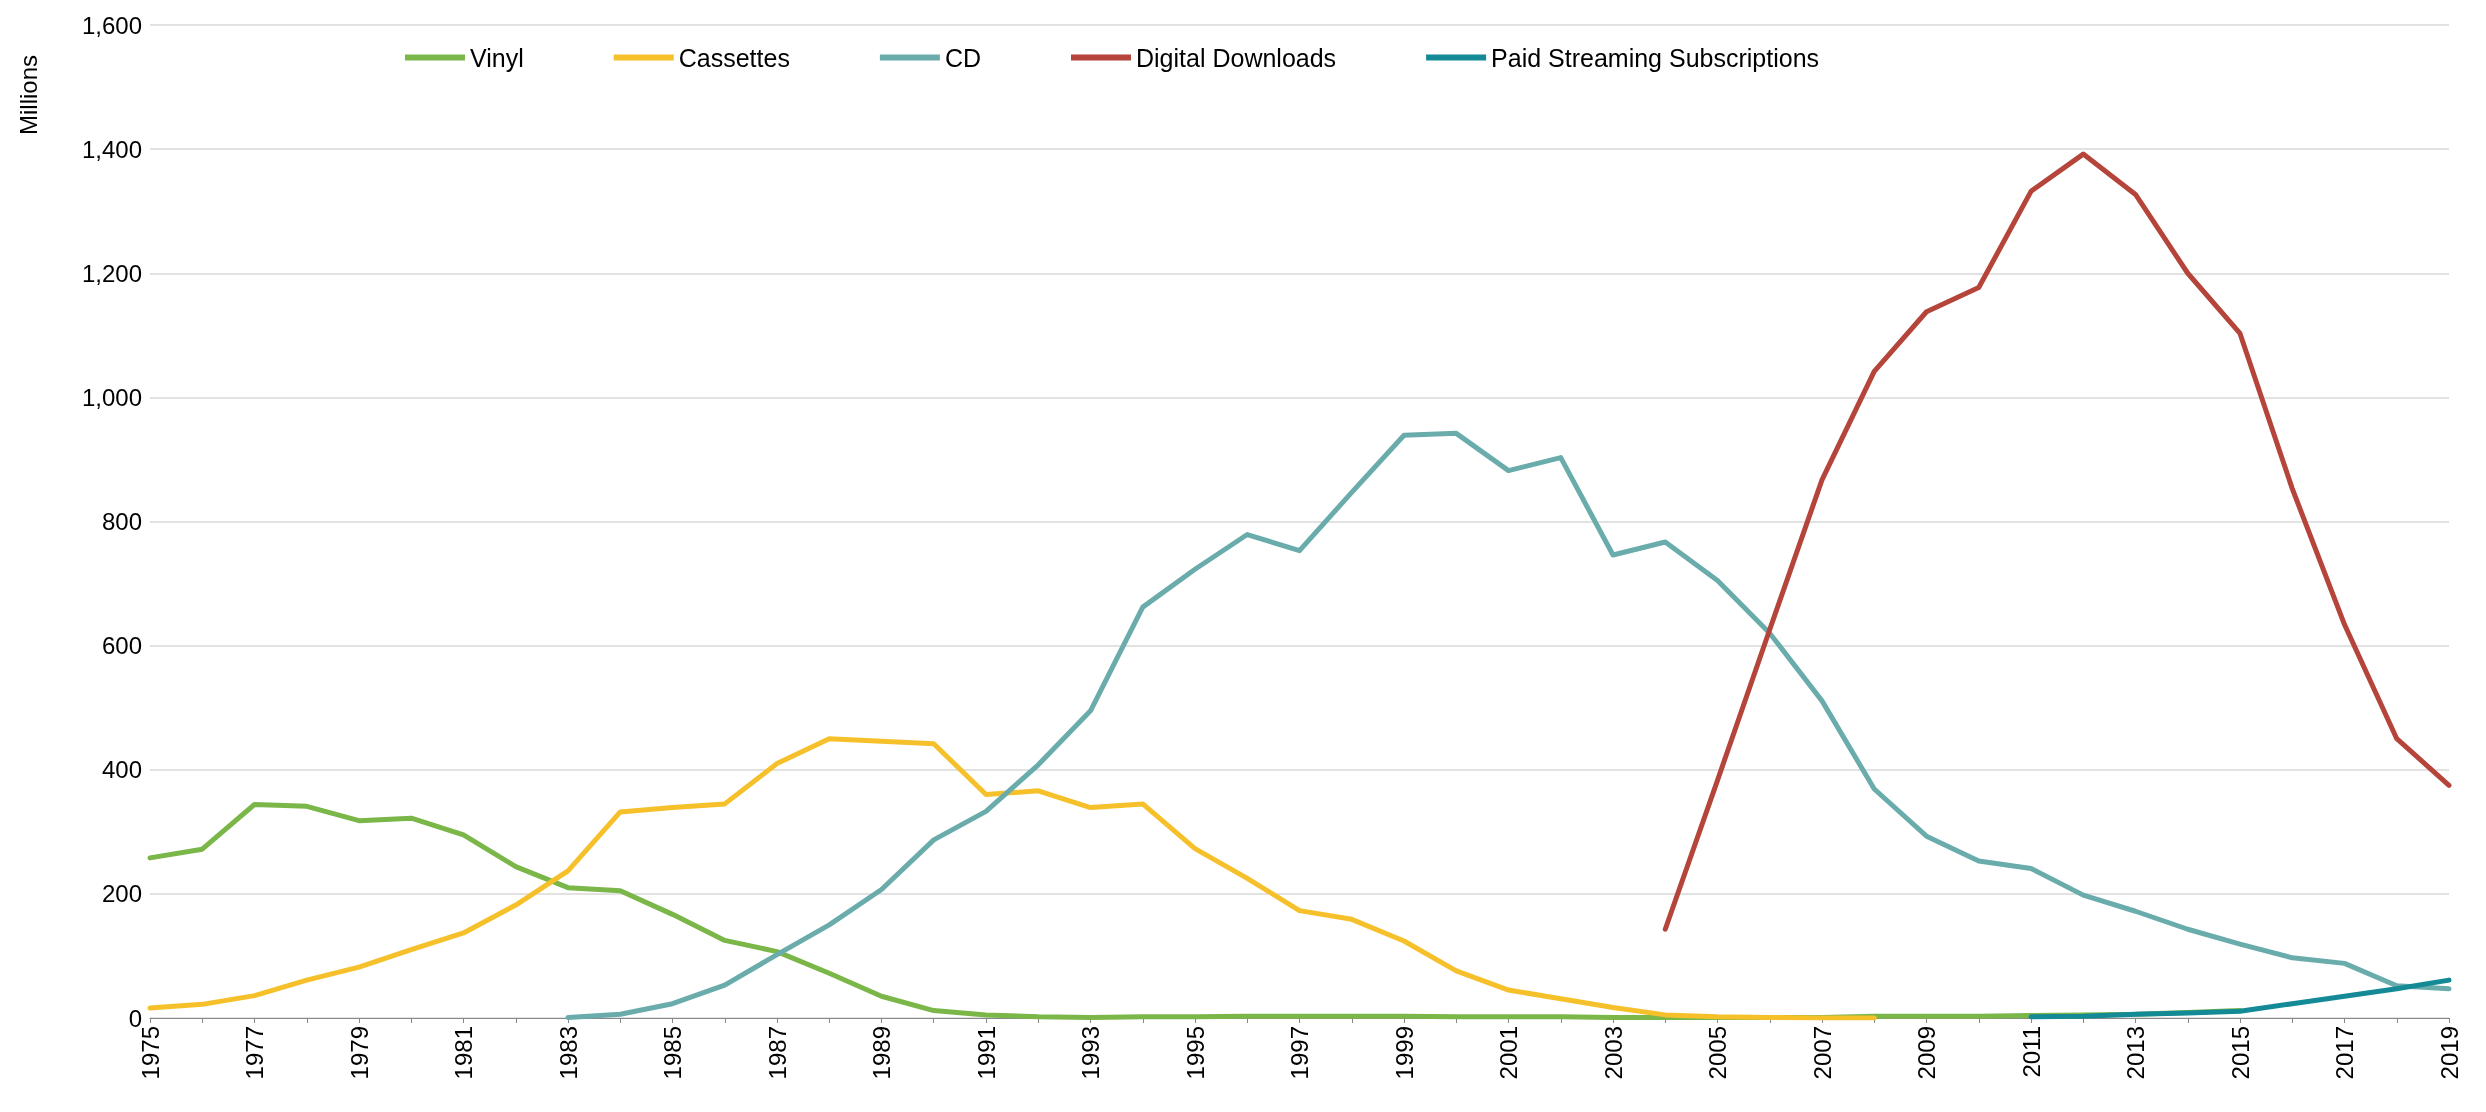 This screenshot has height=1112, width=2486. I want to click on legend-label: Digital Downloads, so click(1236, 57).